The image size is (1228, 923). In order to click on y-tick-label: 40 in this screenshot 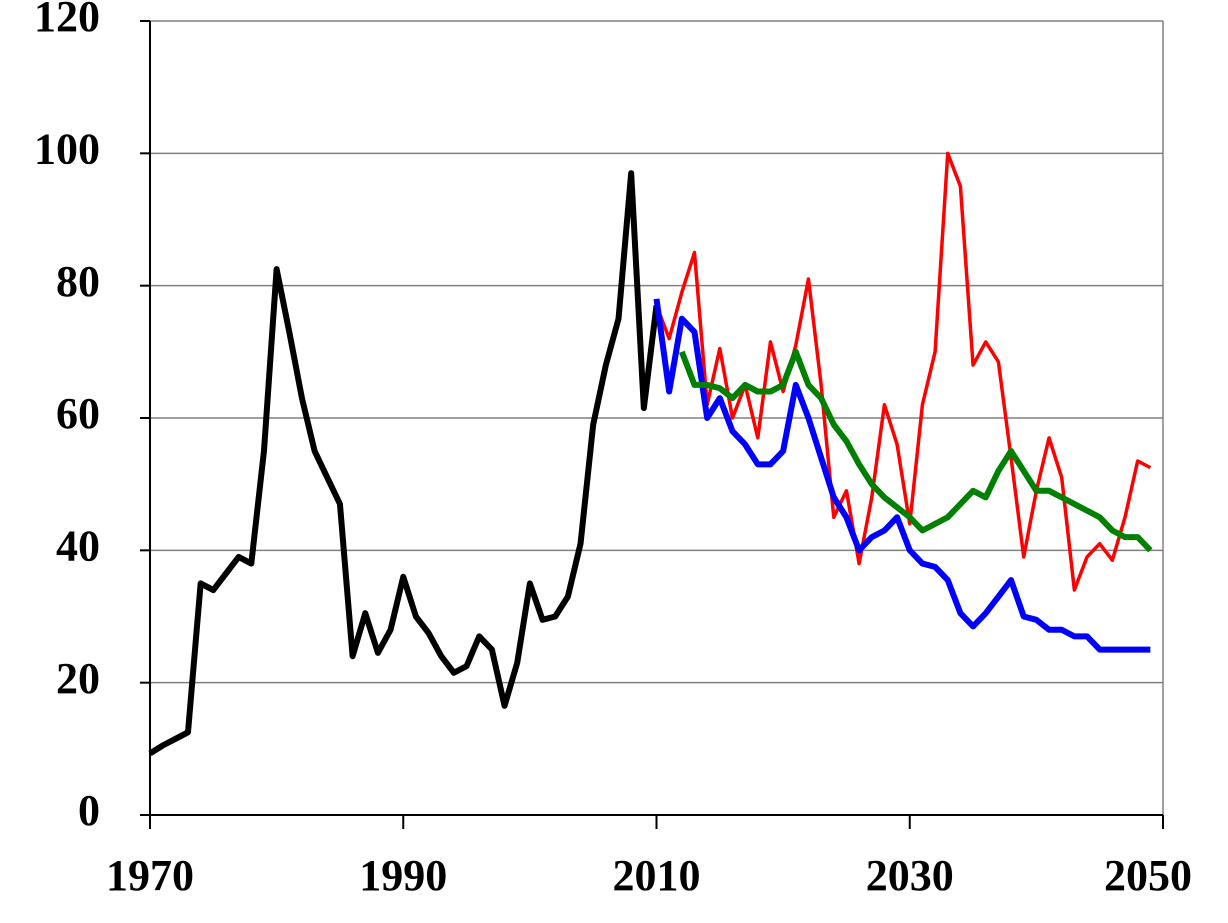, I will do `click(78, 545)`.